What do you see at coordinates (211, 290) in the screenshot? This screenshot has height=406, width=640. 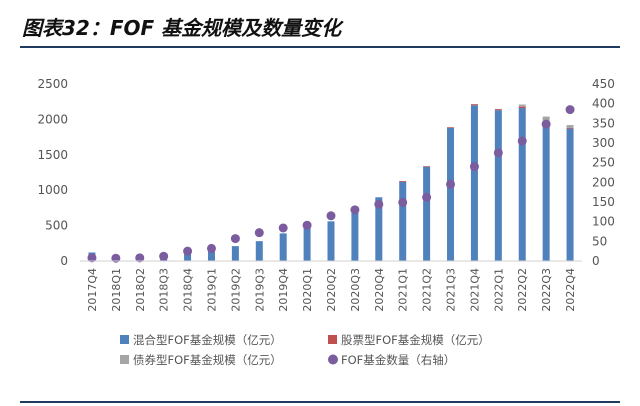 I see `x-tick-label: 2019Q1` at bounding box center [211, 290].